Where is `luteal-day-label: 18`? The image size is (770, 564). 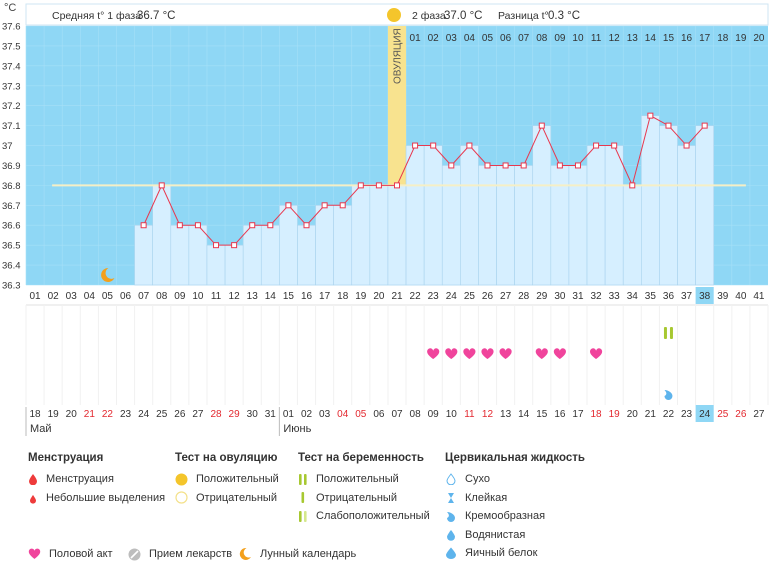
luteal-day-label: 18 is located at coordinates (723, 38).